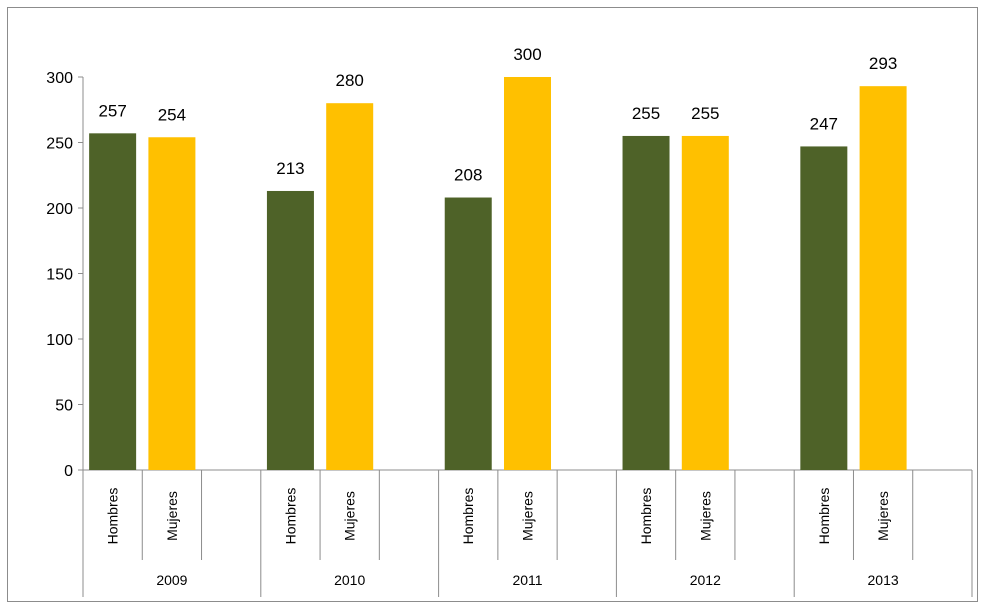 The width and height of the screenshot is (987, 611). I want to click on bar-hombres-2009, so click(113, 301).